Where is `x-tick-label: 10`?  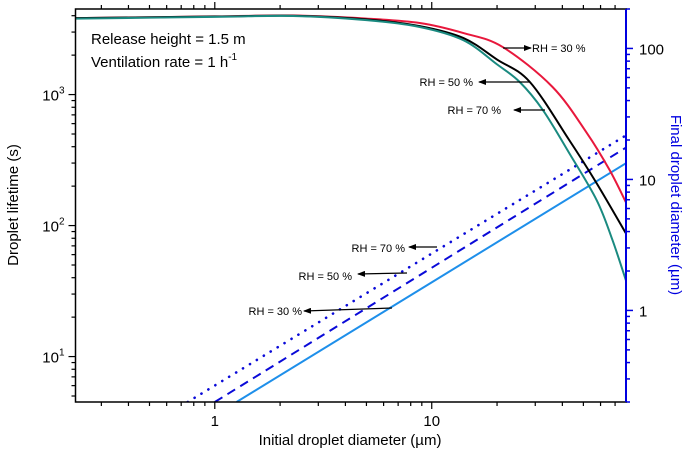
x-tick-label: 10 is located at coordinates (431, 421).